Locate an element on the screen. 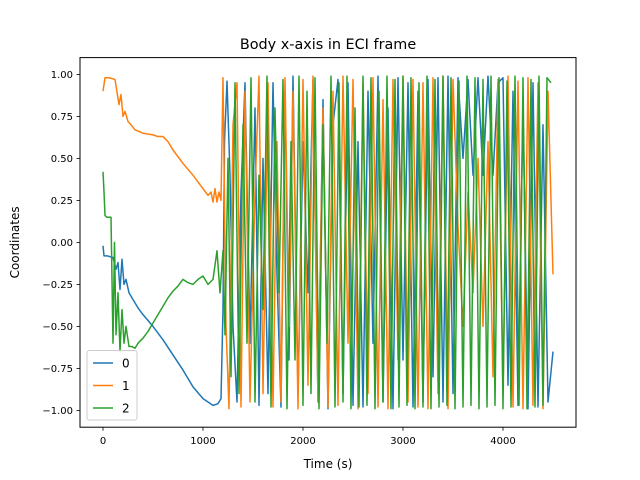 This screenshot has width=640, height=480. x-axis-label: Time (s) is located at coordinates (328, 464).